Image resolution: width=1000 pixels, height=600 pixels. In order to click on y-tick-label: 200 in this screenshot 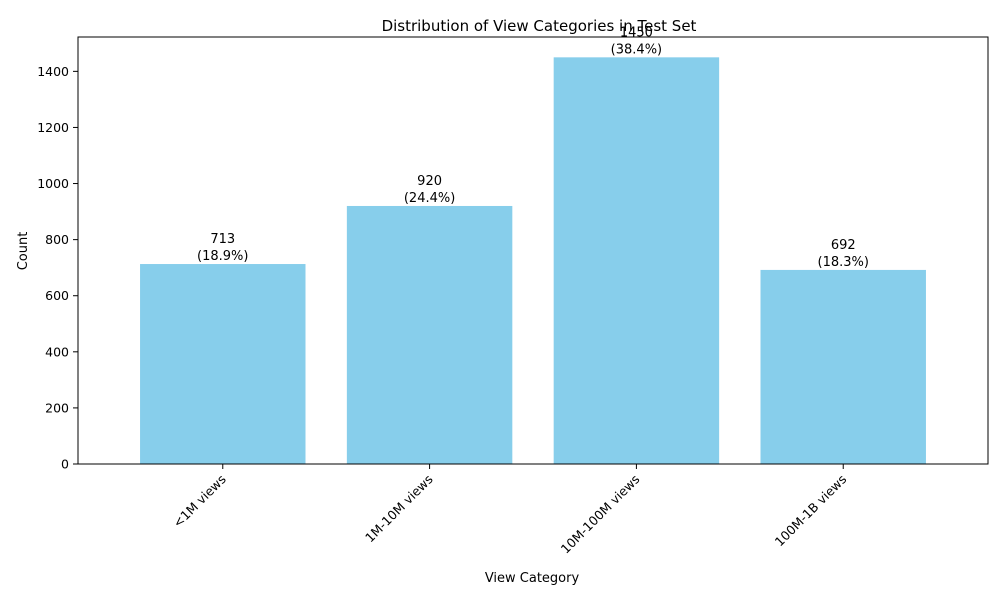, I will do `click(57, 407)`.